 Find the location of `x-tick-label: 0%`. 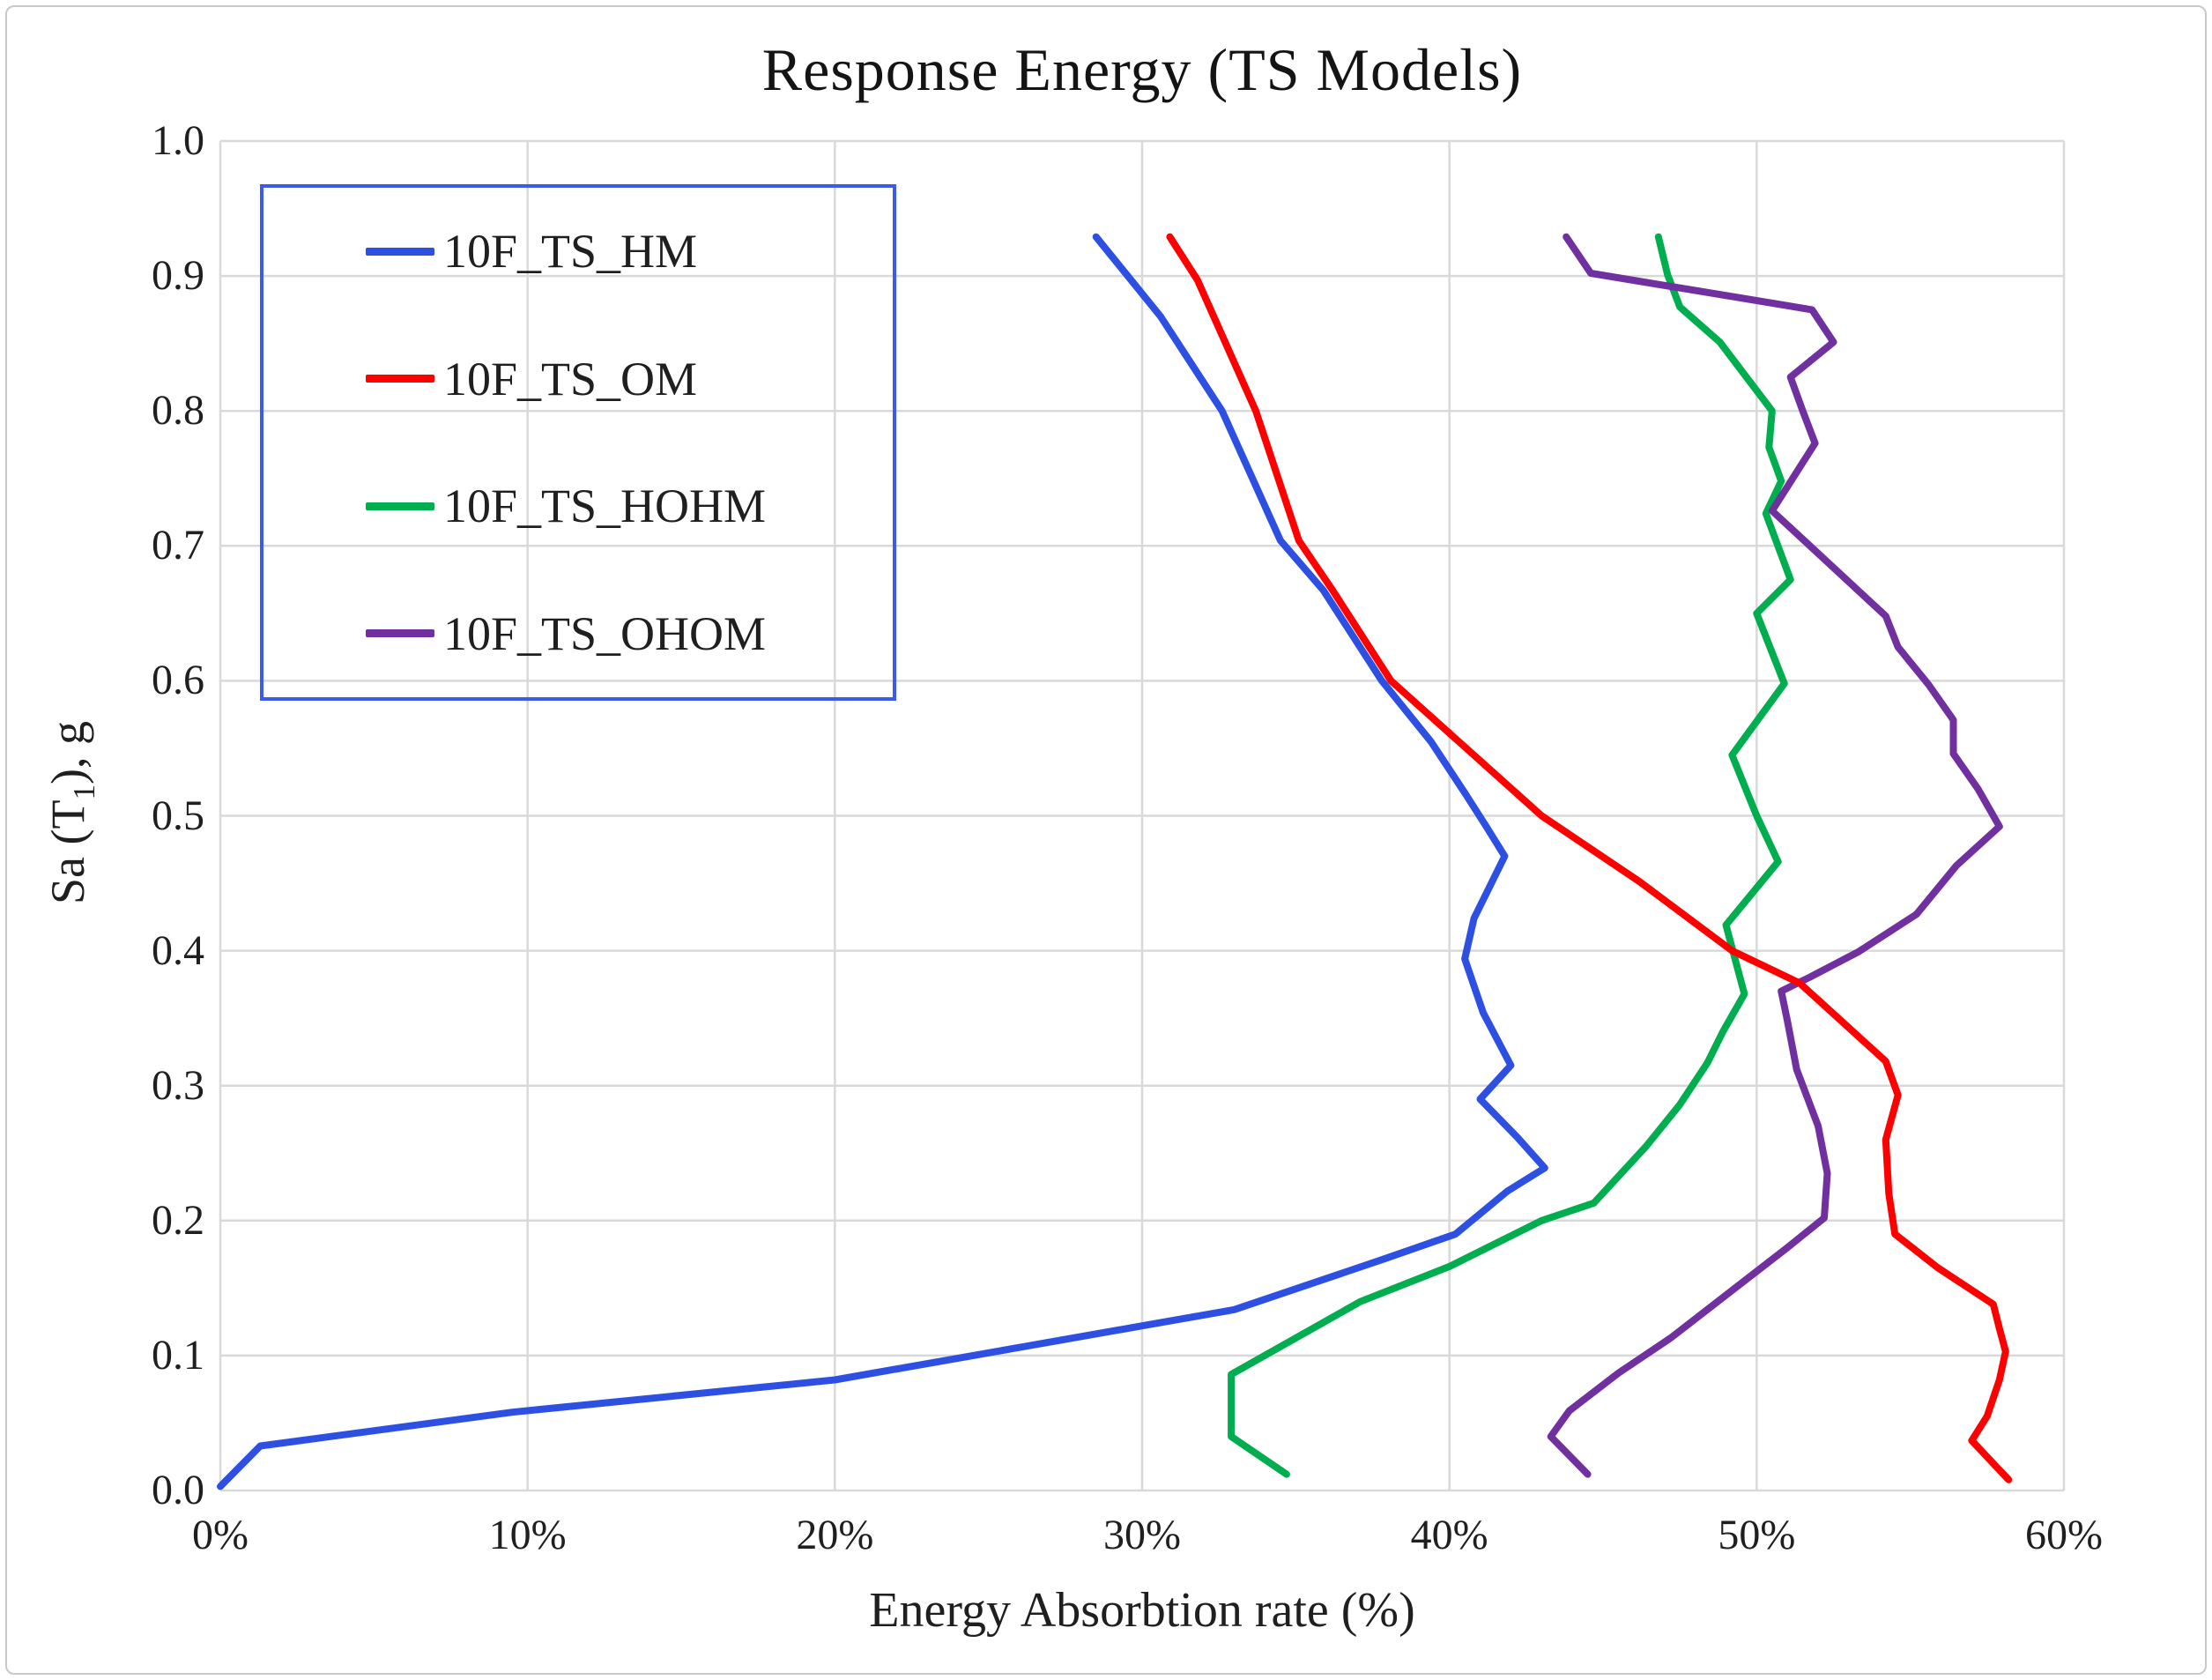

x-tick-label: 0% is located at coordinates (221, 1535).